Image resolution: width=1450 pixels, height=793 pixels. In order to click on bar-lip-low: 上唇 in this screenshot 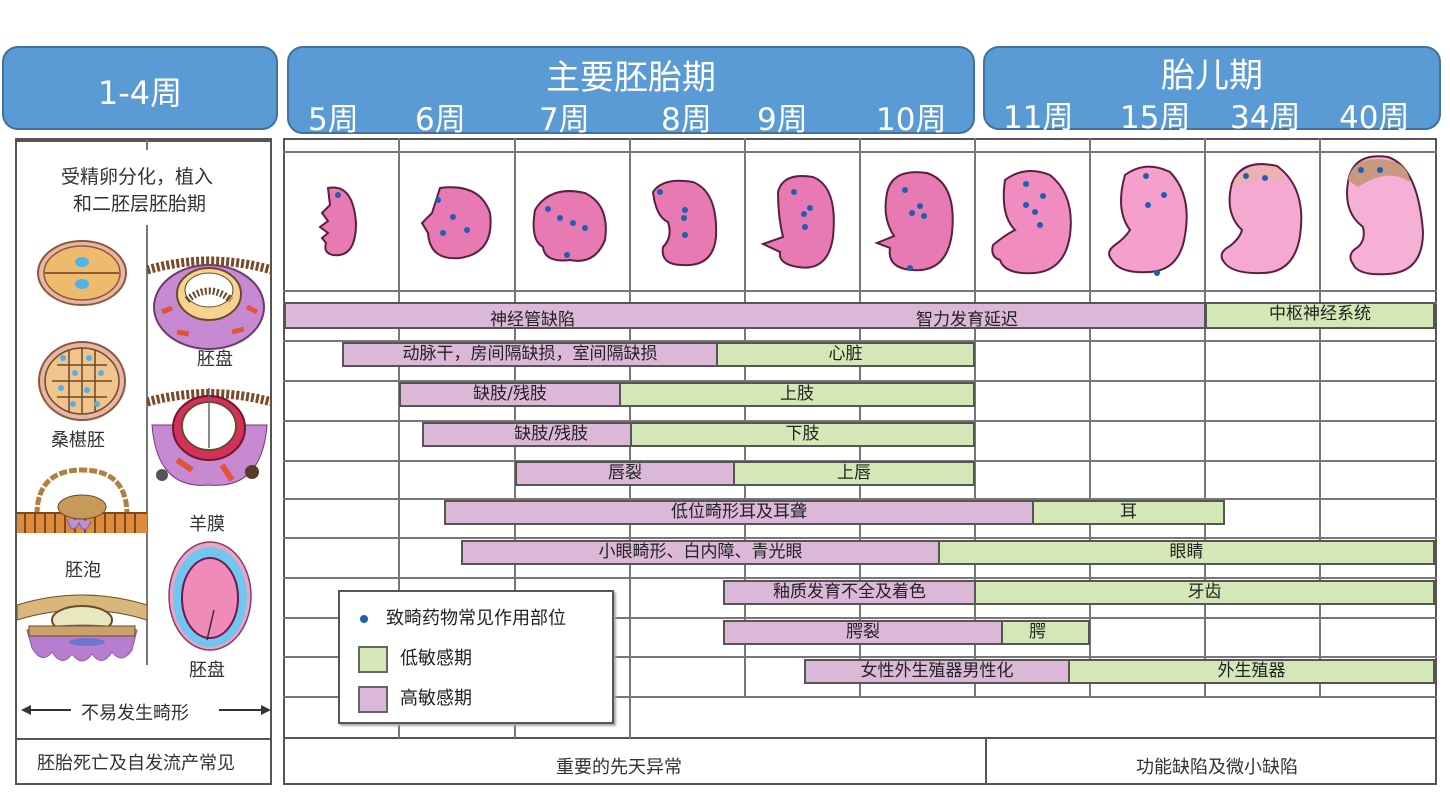, I will do `click(854, 473)`.